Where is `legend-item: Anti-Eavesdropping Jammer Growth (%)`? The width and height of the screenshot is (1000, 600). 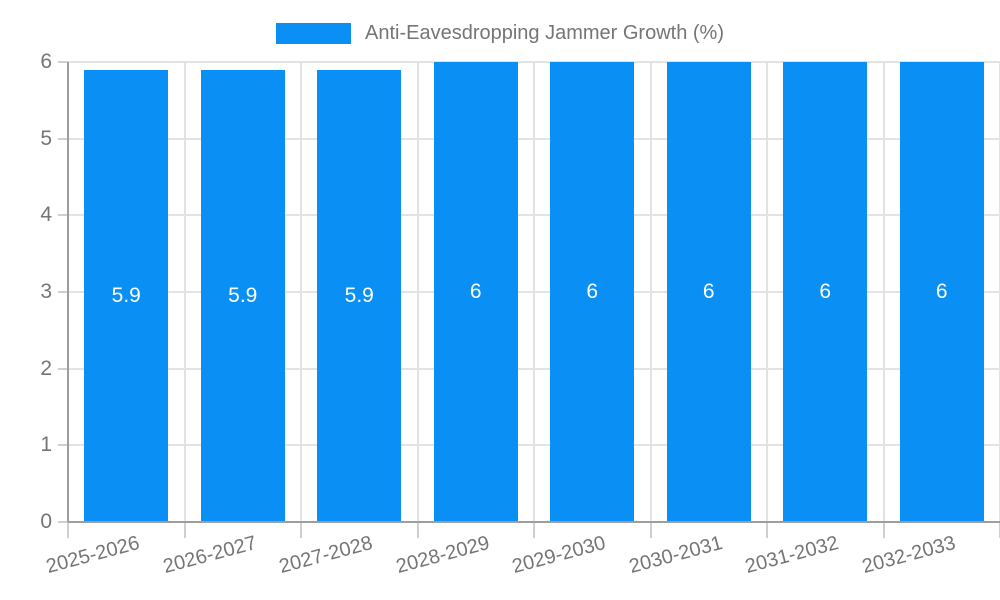 legend-item: Anti-Eavesdropping Jammer Growth (%) is located at coordinates (500, 33).